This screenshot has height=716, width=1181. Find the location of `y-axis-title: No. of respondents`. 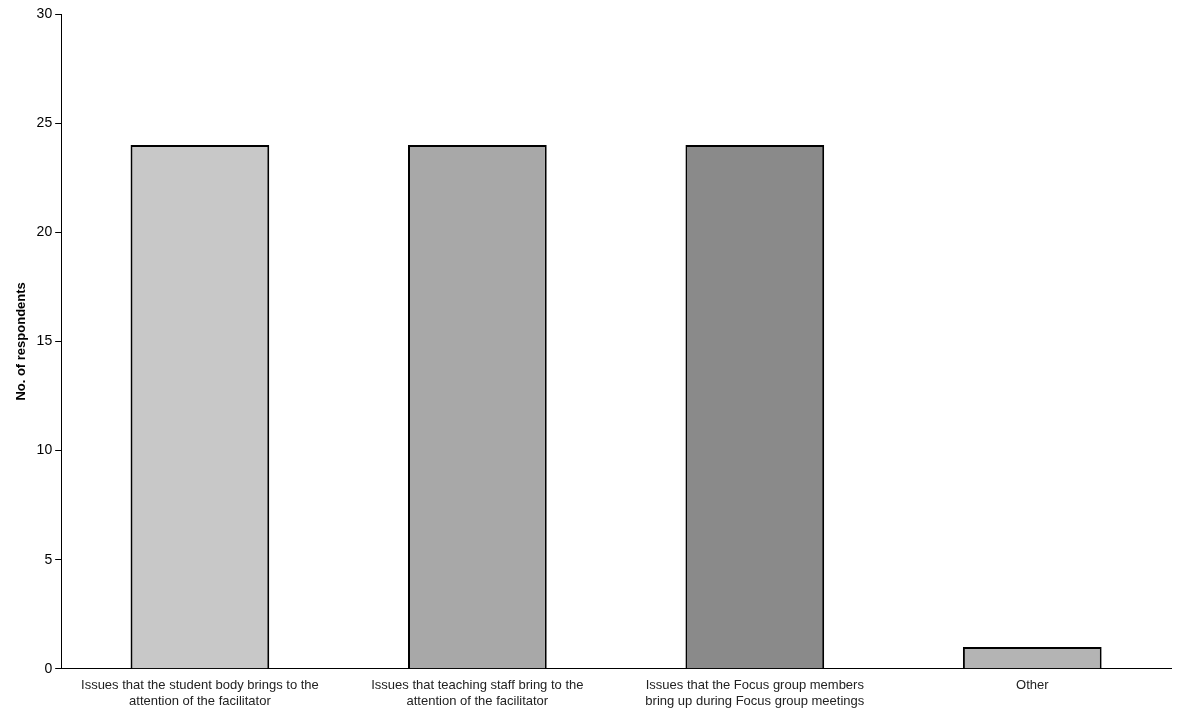

y-axis-title: No. of respondents is located at coordinates (21, 341).